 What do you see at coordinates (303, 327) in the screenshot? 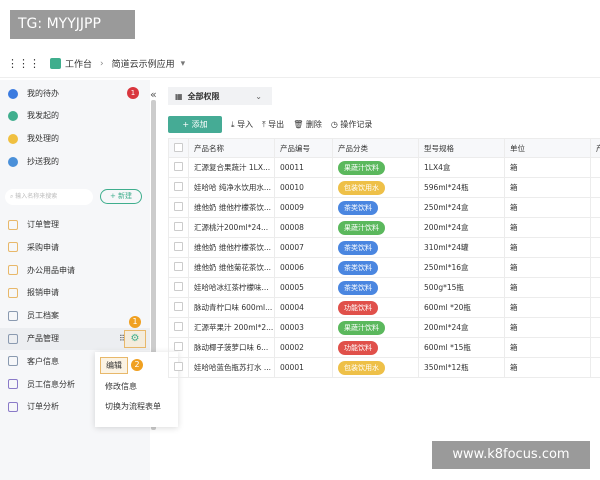
I see `table-cell: 00003` at bounding box center [303, 327].